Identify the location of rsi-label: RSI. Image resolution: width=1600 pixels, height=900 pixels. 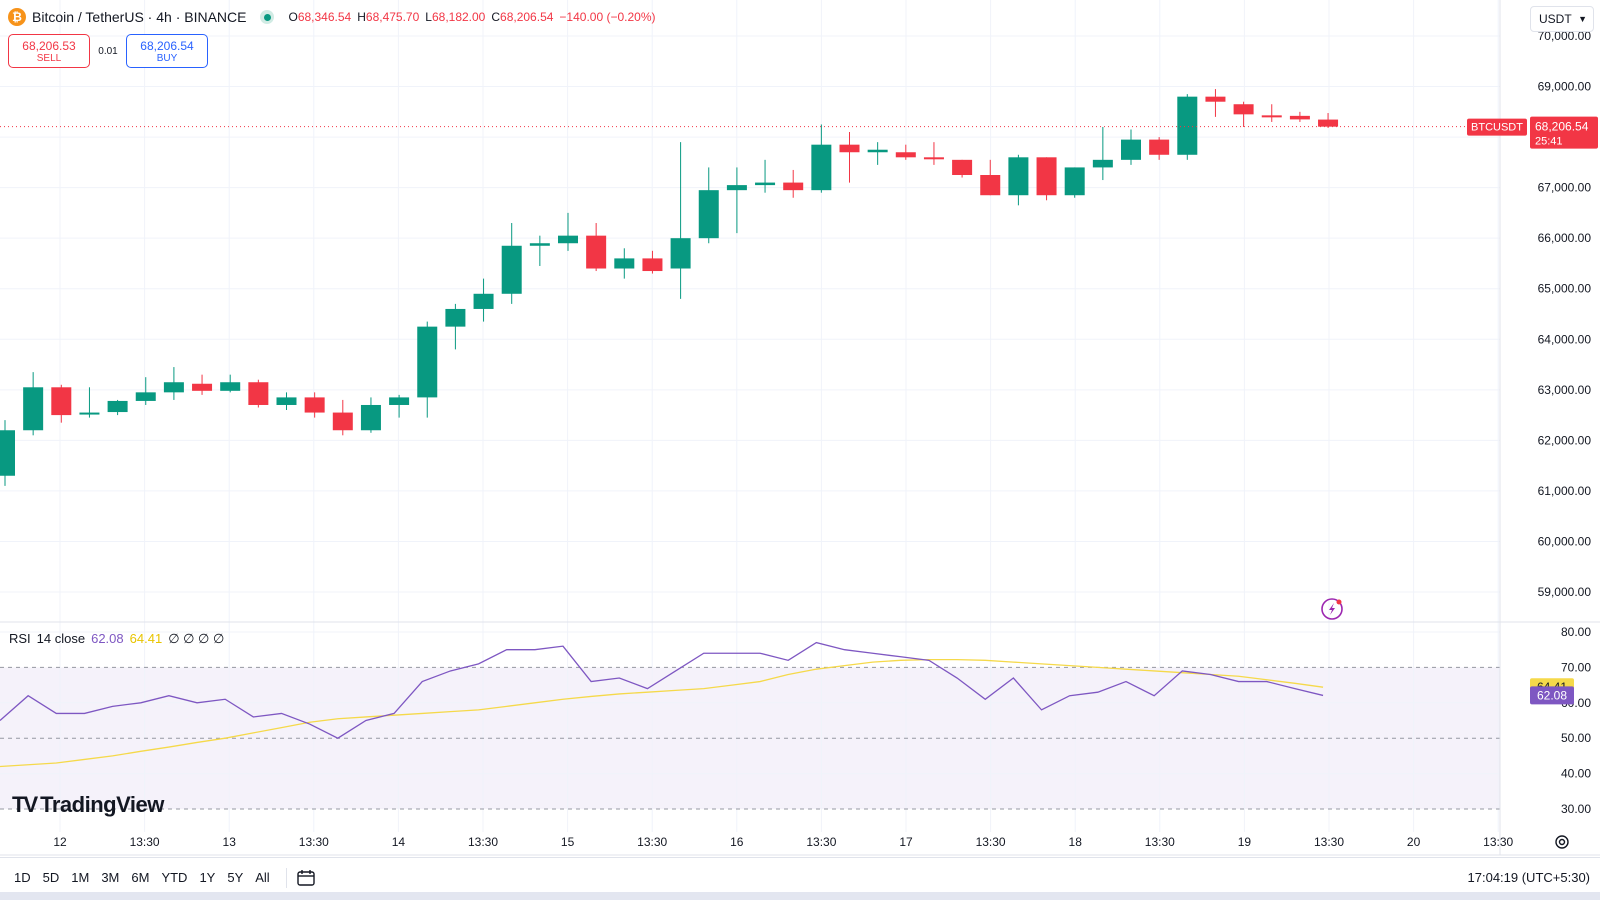
(20, 638).